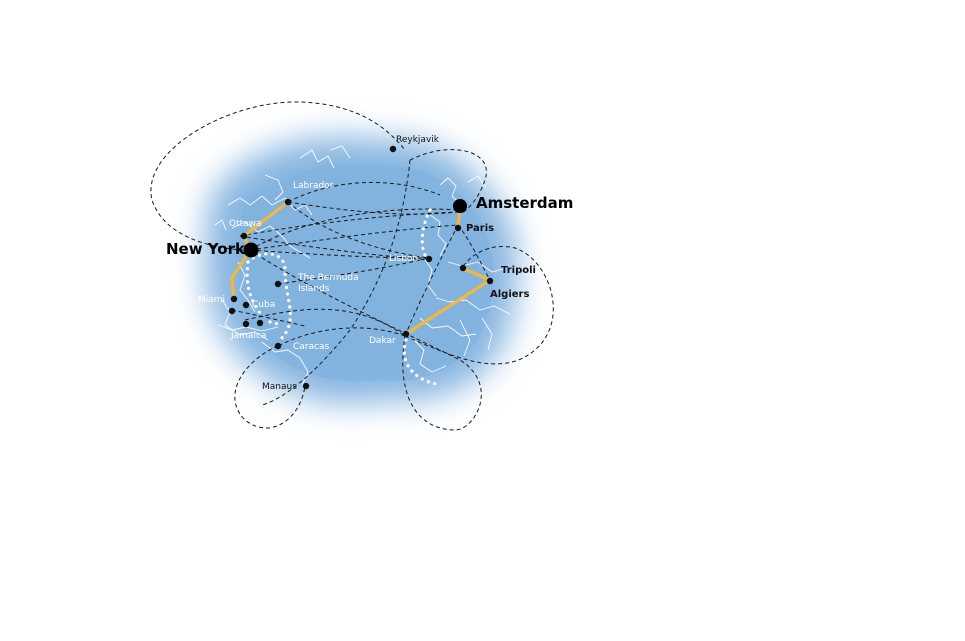 The width and height of the screenshot is (965, 641). Describe the element at coordinates (341, 297) in the screenshot. I see `dotted-routes` at that location.